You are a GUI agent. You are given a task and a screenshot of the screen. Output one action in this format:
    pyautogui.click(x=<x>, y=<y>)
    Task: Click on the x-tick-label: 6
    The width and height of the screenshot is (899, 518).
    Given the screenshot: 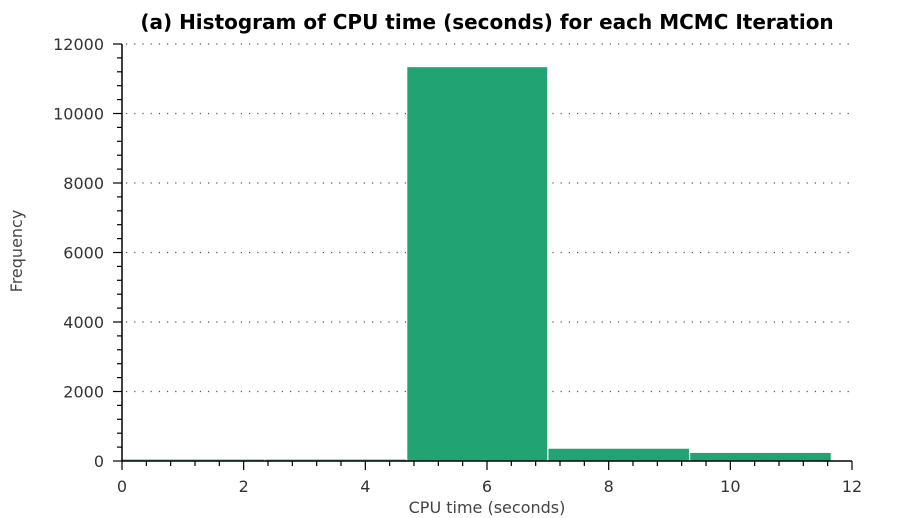 What is the action you would take?
    pyautogui.click(x=487, y=486)
    